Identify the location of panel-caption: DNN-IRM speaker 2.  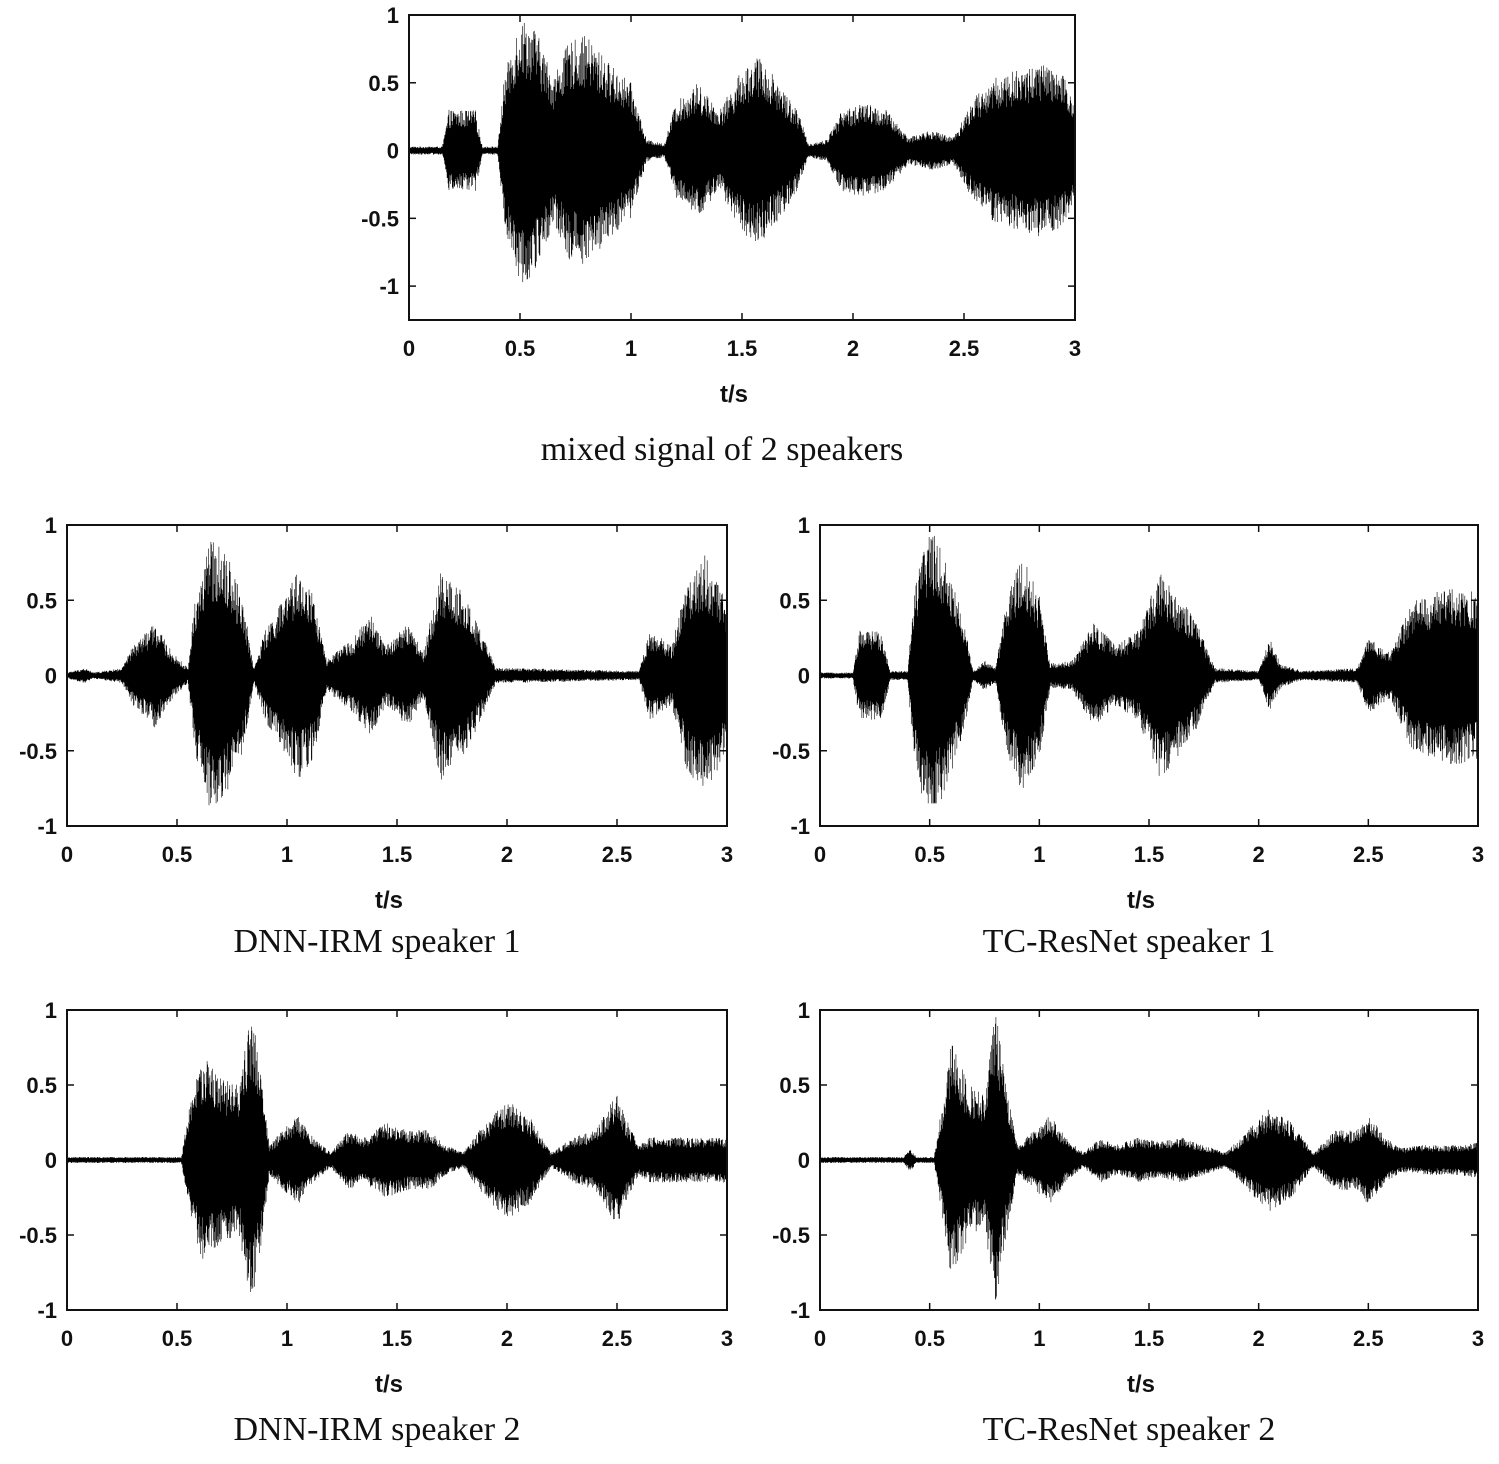
(376, 1429).